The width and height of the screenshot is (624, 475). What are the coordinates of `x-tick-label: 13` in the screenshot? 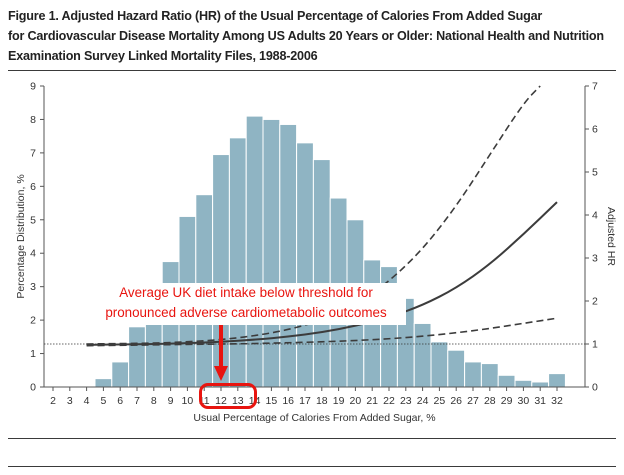 It's located at (238, 401).